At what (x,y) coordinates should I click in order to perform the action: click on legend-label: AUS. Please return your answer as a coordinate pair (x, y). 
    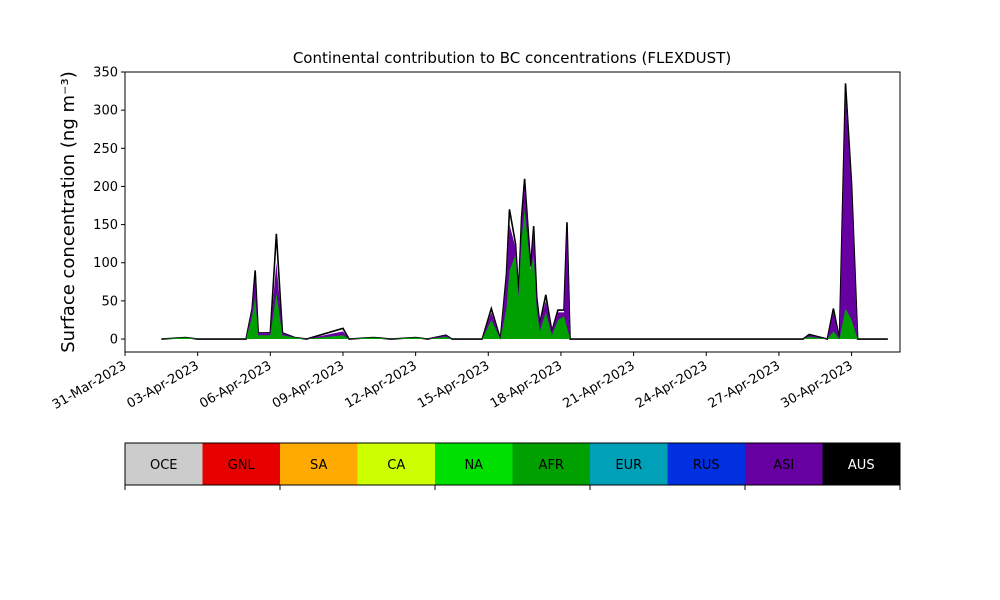
    Looking at the image, I should click on (861, 465).